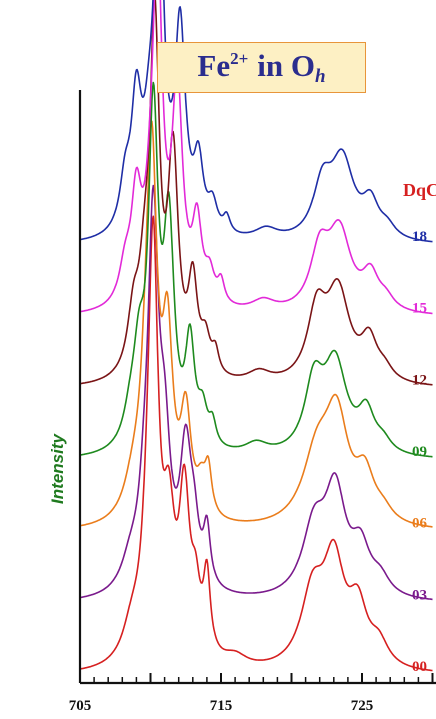  I want to click on title-subscript: h, so click(320, 76).